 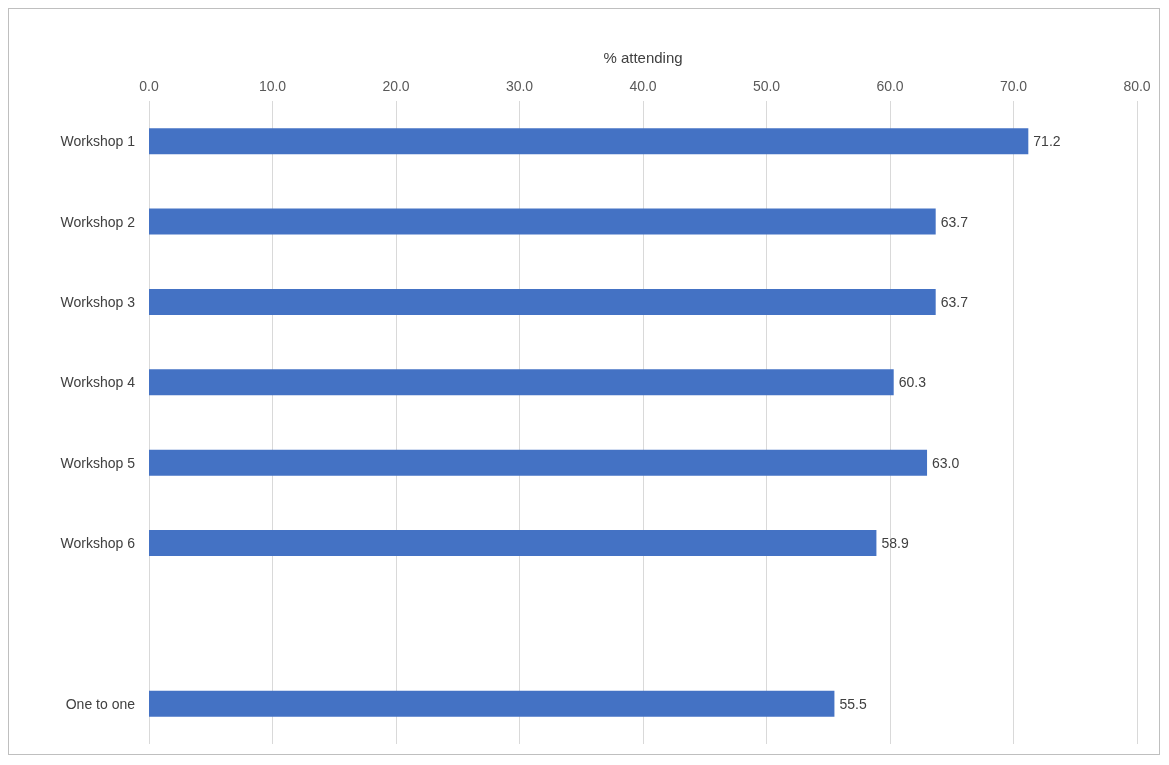 What do you see at coordinates (519, 86) in the screenshot?
I see `x-tick-label: 30.0` at bounding box center [519, 86].